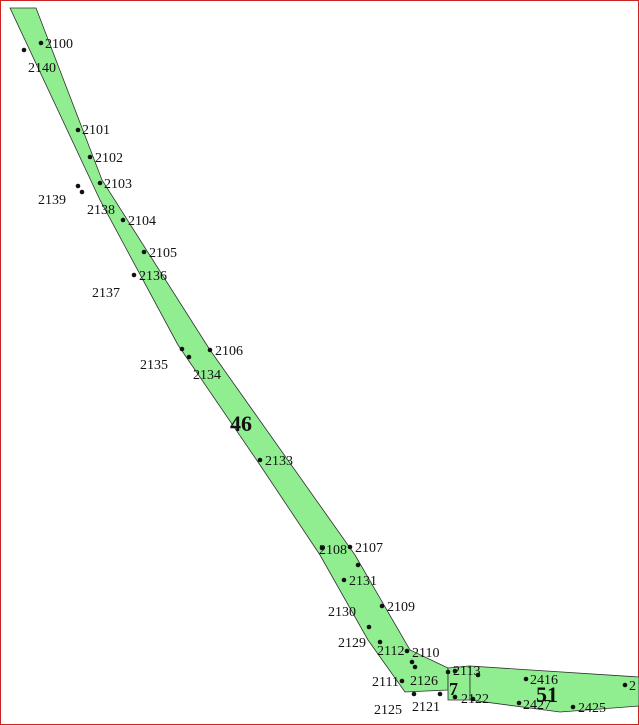  I want to click on point-label-2: 2, so click(632, 686).